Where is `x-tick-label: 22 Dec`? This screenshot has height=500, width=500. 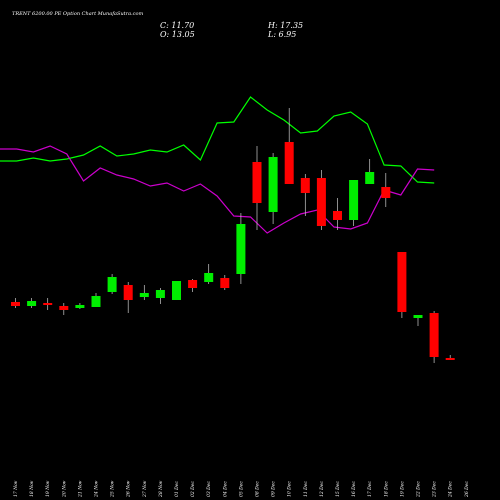 x-tick-label: 22 Dec is located at coordinates (419, 489).